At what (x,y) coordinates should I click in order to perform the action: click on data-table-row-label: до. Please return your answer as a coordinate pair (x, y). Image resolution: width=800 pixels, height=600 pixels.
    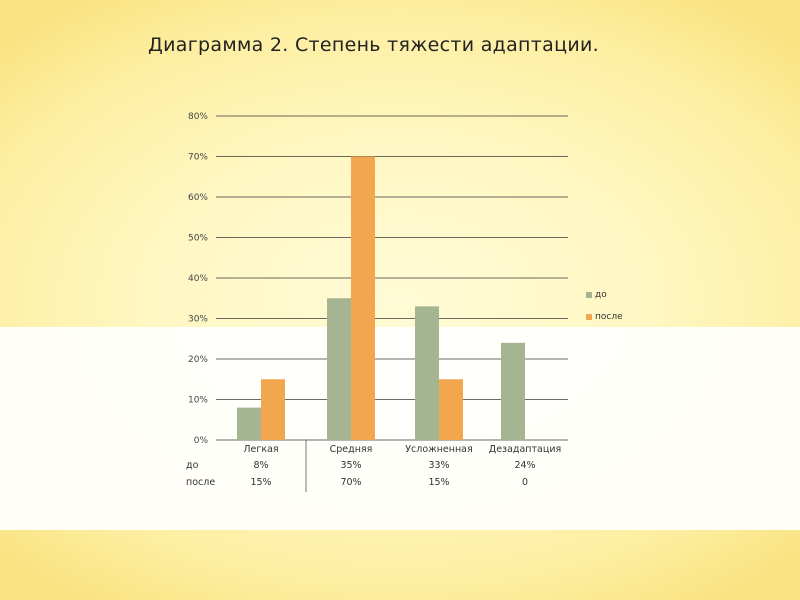
    Looking at the image, I should click on (192, 465).